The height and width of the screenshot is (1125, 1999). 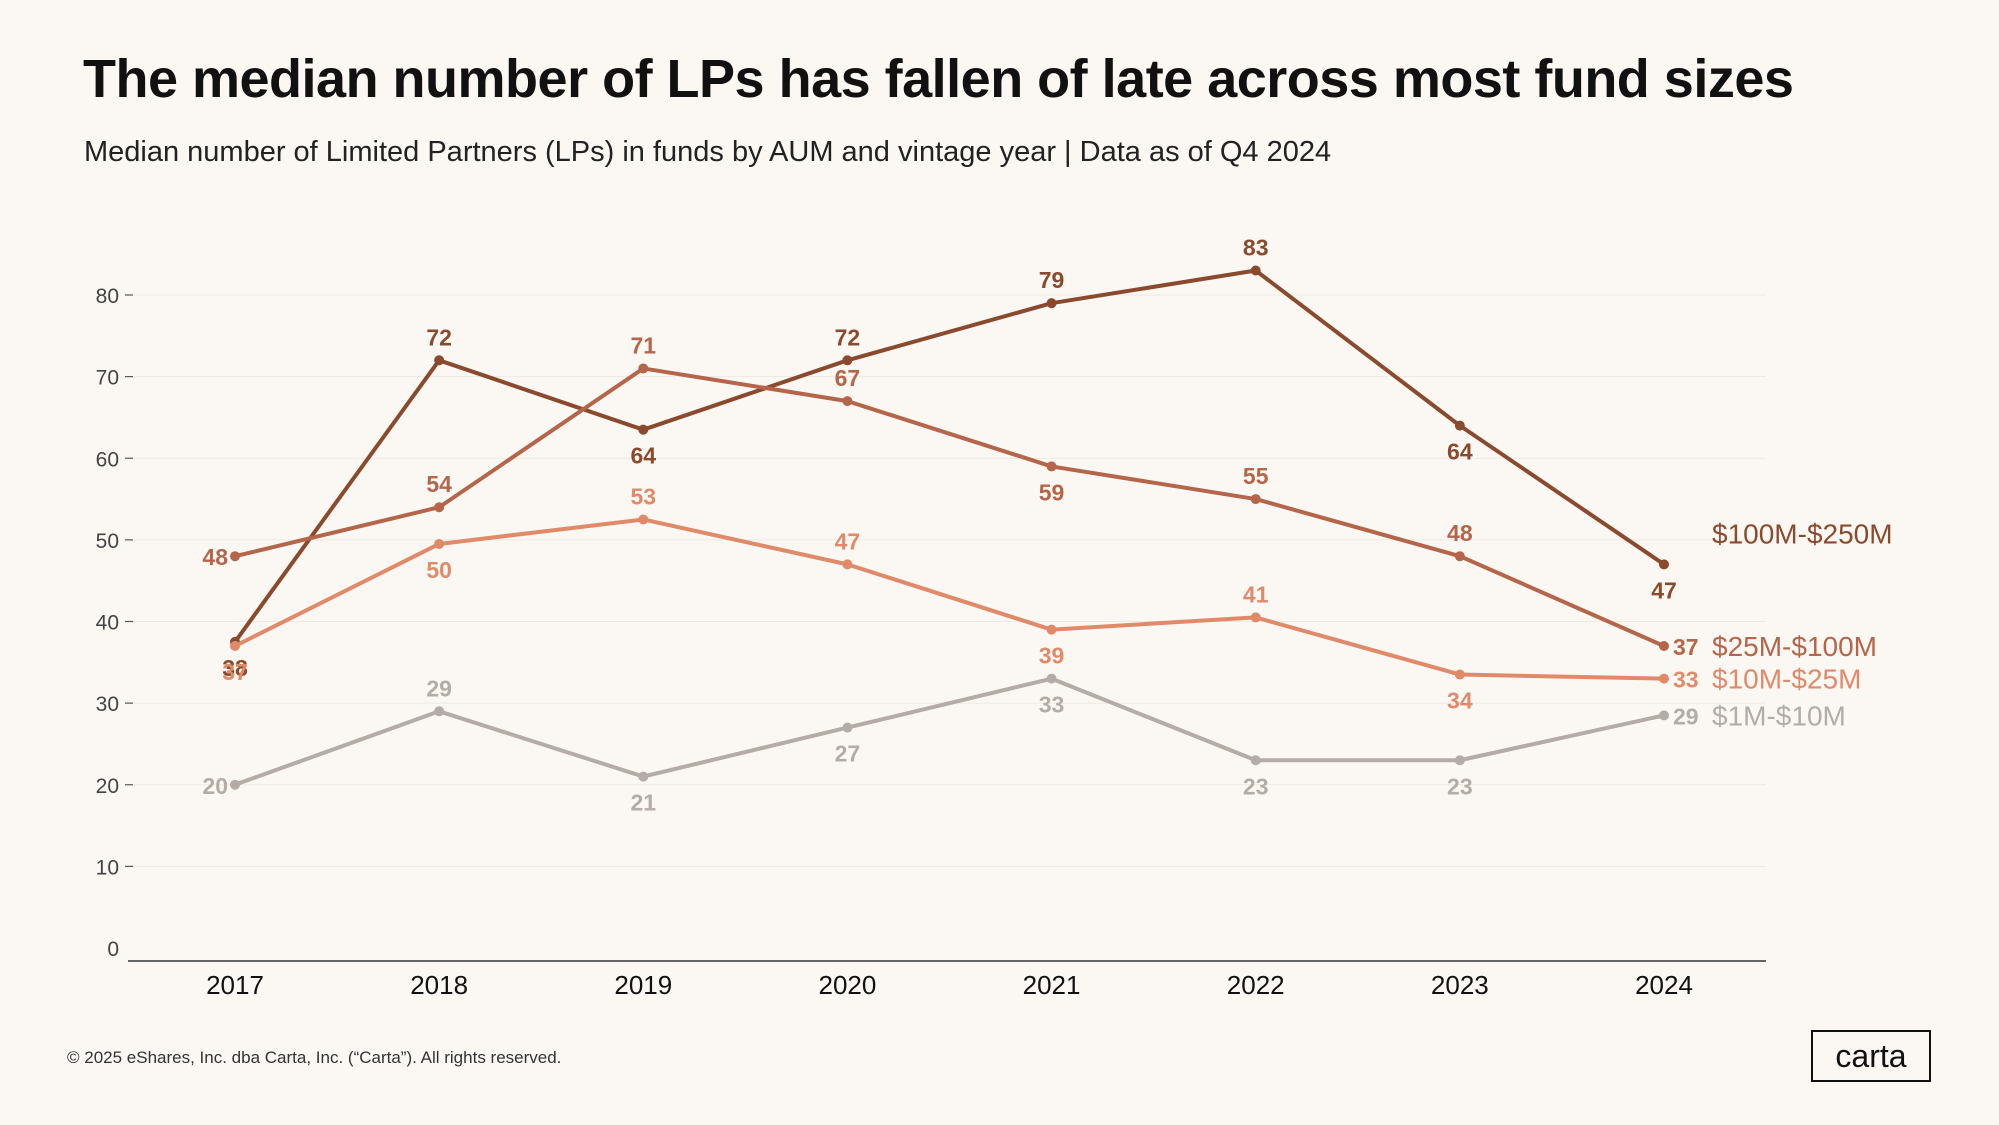 I want to click on data-label: 27, so click(x=848, y=754).